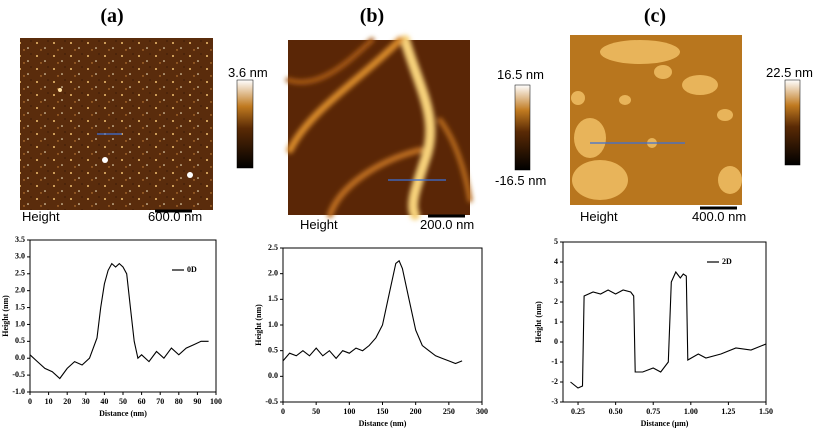  What do you see at coordinates (719, 216) in the screenshot?
I see `scale-bar-label: 400.0 nm` at bounding box center [719, 216].